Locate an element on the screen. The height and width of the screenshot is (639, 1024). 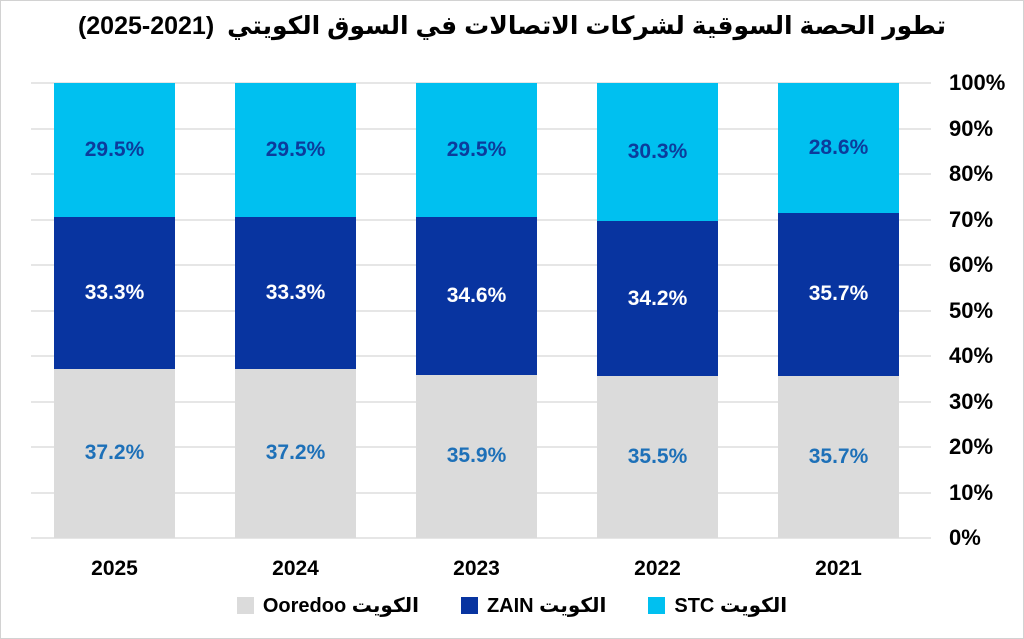
segment-zain-2024: 33.3% is located at coordinates (295, 293).